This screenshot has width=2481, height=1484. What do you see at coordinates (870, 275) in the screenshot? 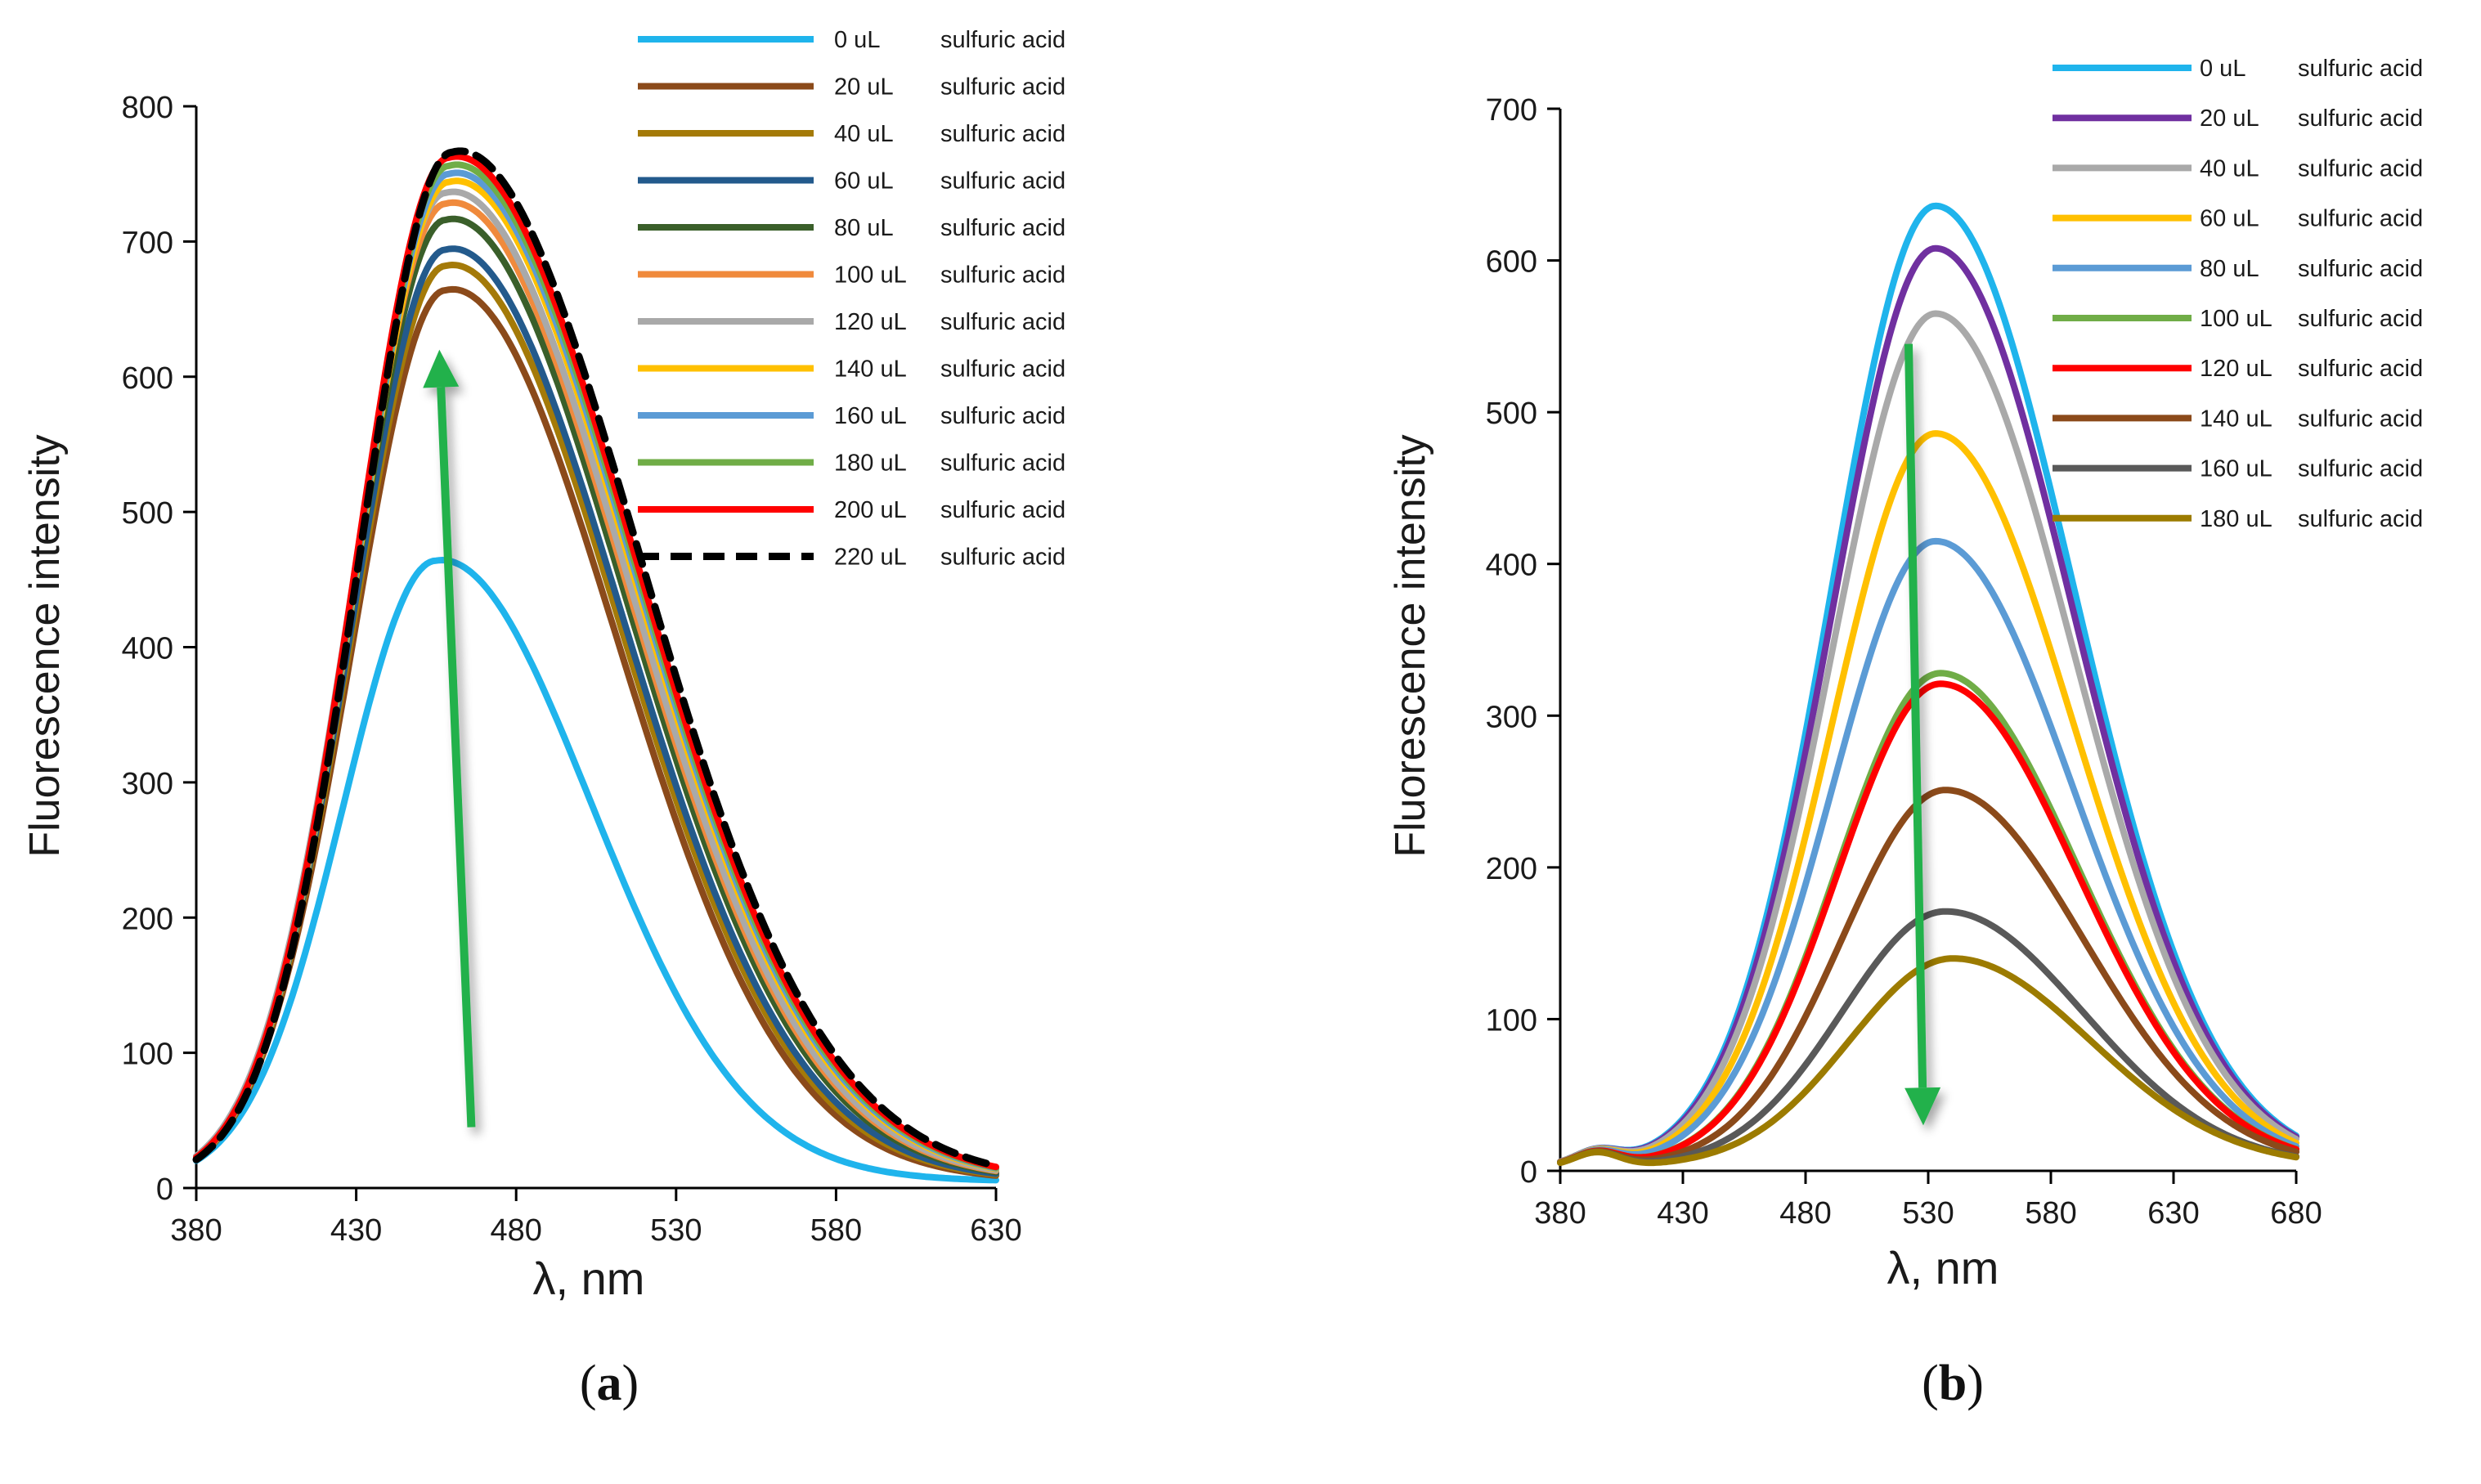
I see `legend-label: 100 uL` at bounding box center [870, 275].